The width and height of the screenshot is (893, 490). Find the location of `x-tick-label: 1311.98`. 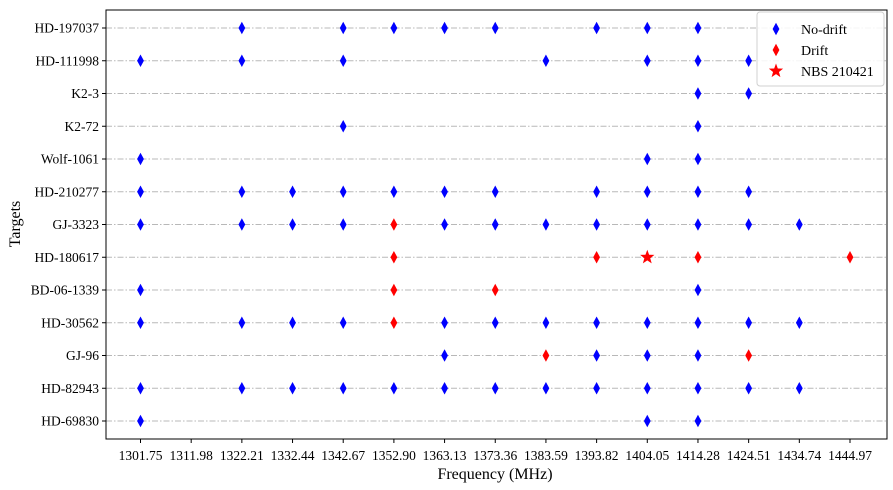

x-tick-label: 1311.98 is located at coordinates (191, 455).